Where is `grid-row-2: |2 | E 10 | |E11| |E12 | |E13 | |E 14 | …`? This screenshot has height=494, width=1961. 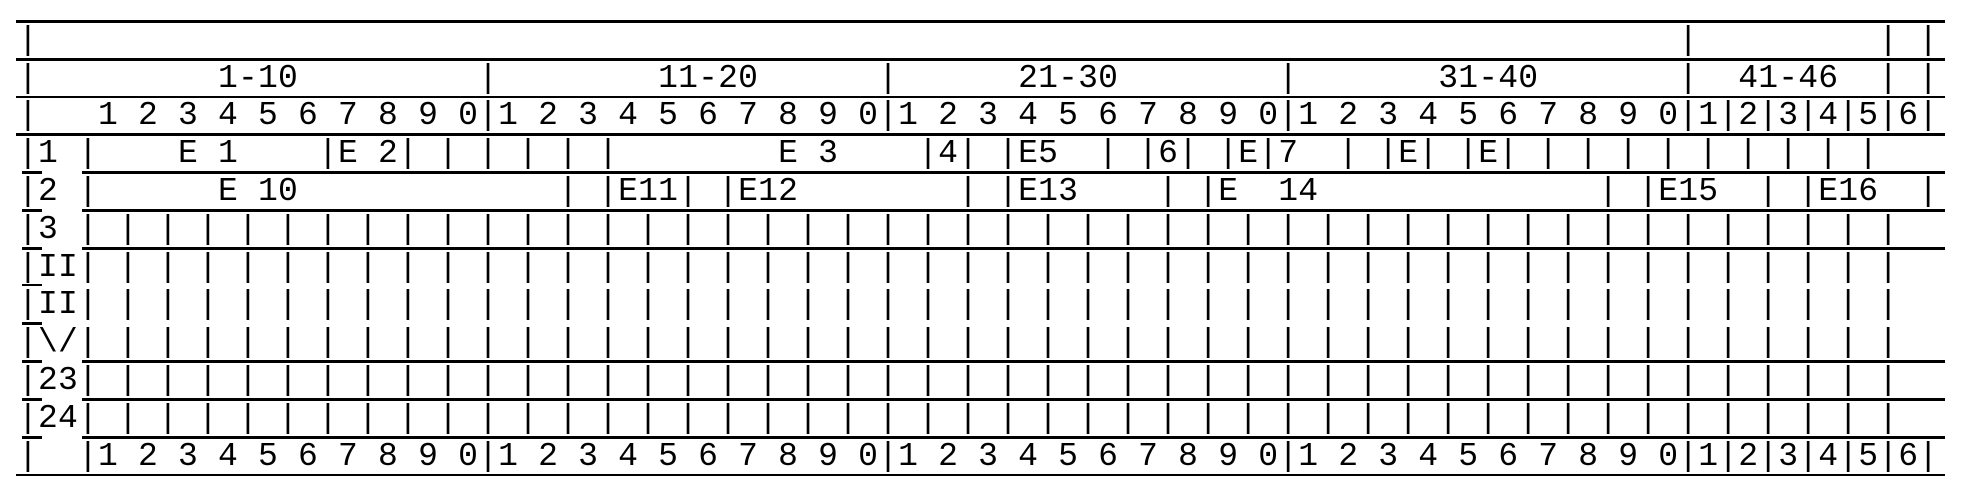 grid-row-2: |2 | E 10 | |E11| |E12 | |E13 | |E 14 | … is located at coordinates (978, 191).